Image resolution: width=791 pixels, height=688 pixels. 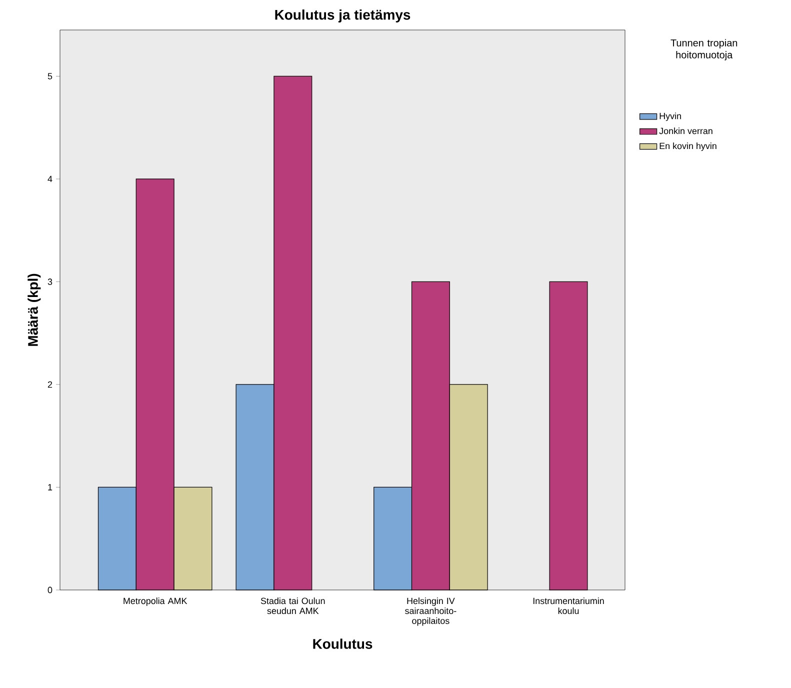 I want to click on x-tick-label: Metropolia AMK, so click(x=156, y=602).